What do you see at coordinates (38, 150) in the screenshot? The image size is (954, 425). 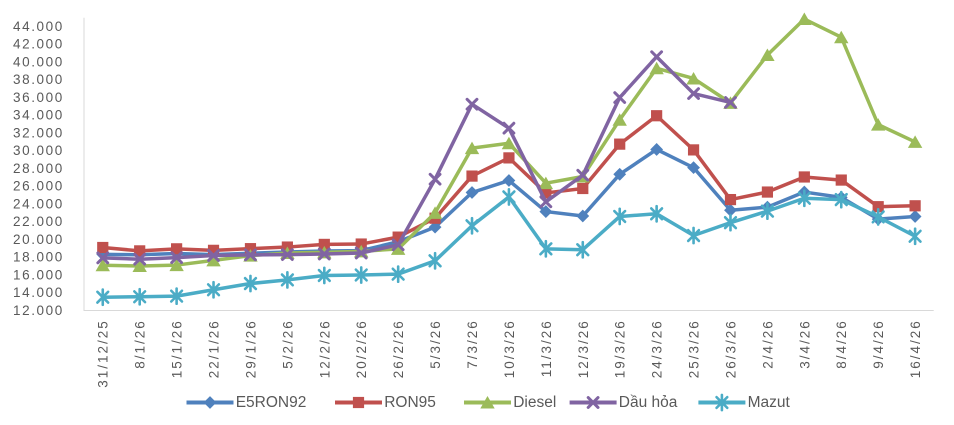 I see `svg-text: 30.000` at bounding box center [38, 150].